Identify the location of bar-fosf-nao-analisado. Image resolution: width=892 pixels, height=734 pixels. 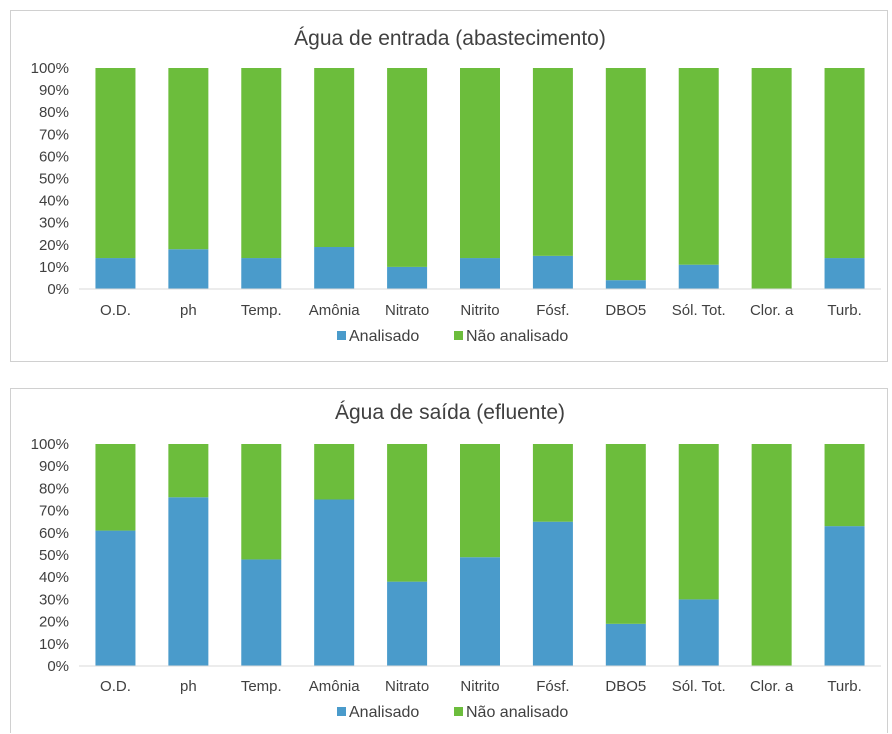
(552, 483).